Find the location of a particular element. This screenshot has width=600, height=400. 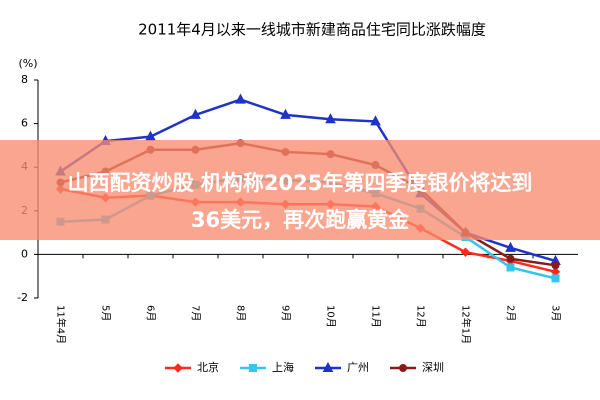

x-tick-label: 10月 is located at coordinates (331, 316).